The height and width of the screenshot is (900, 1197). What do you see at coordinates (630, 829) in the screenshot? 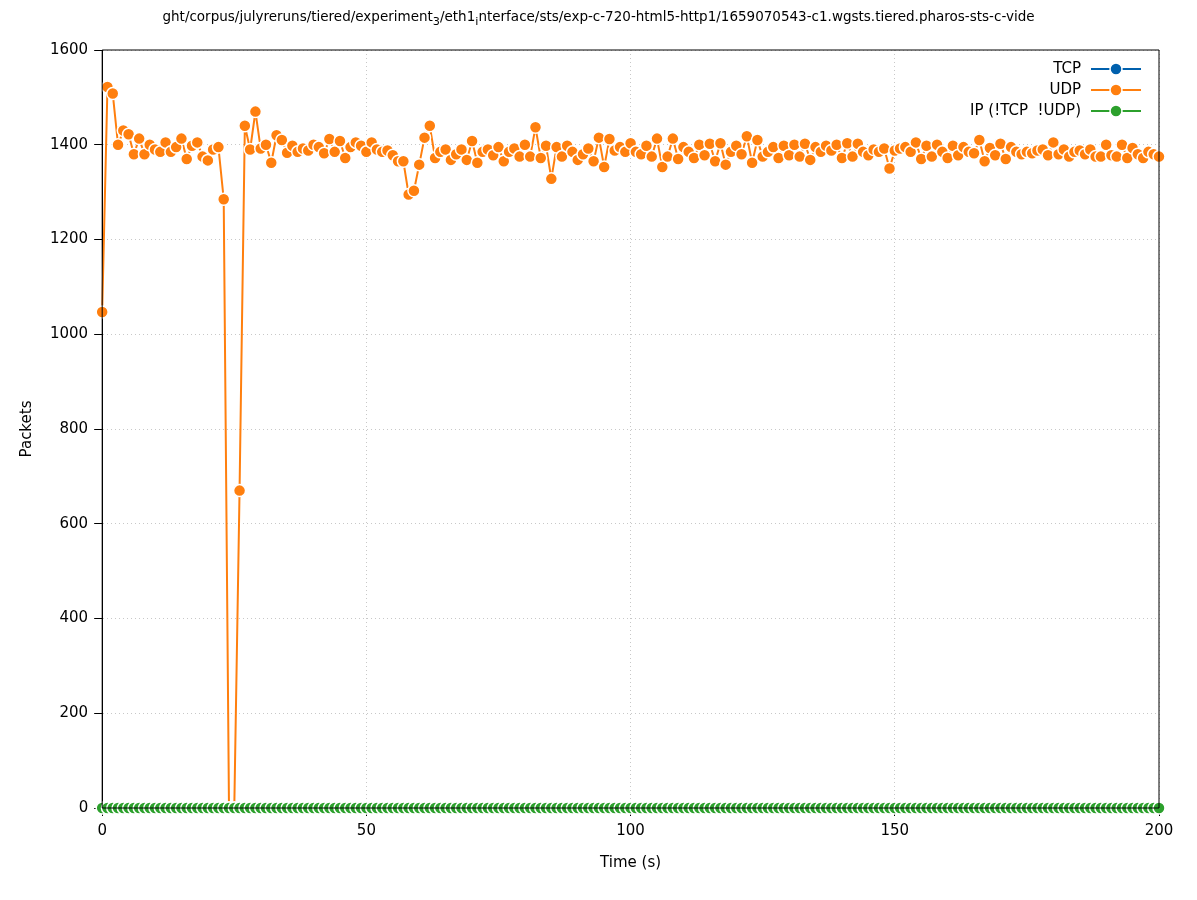
I see `x-tick-label: 100` at bounding box center [630, 829].